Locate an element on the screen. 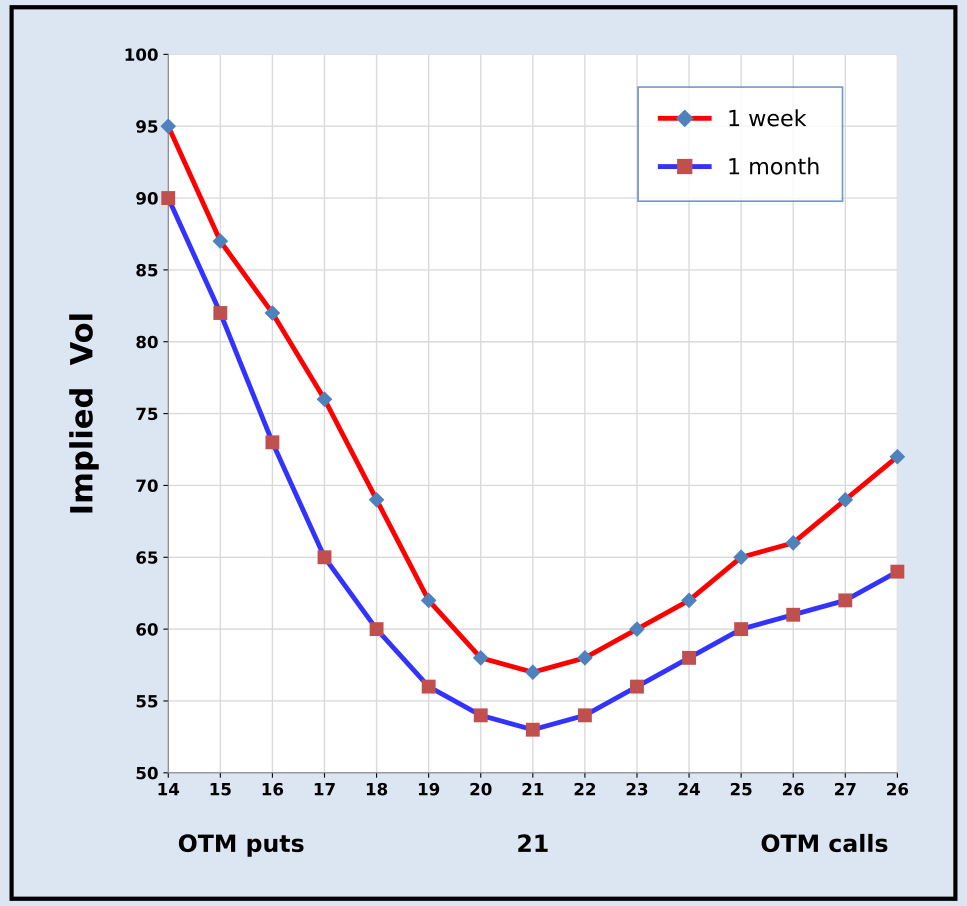 This screenshot has height=906, width=967. y-tick-label: 90 is located at coordinates (147, 198).